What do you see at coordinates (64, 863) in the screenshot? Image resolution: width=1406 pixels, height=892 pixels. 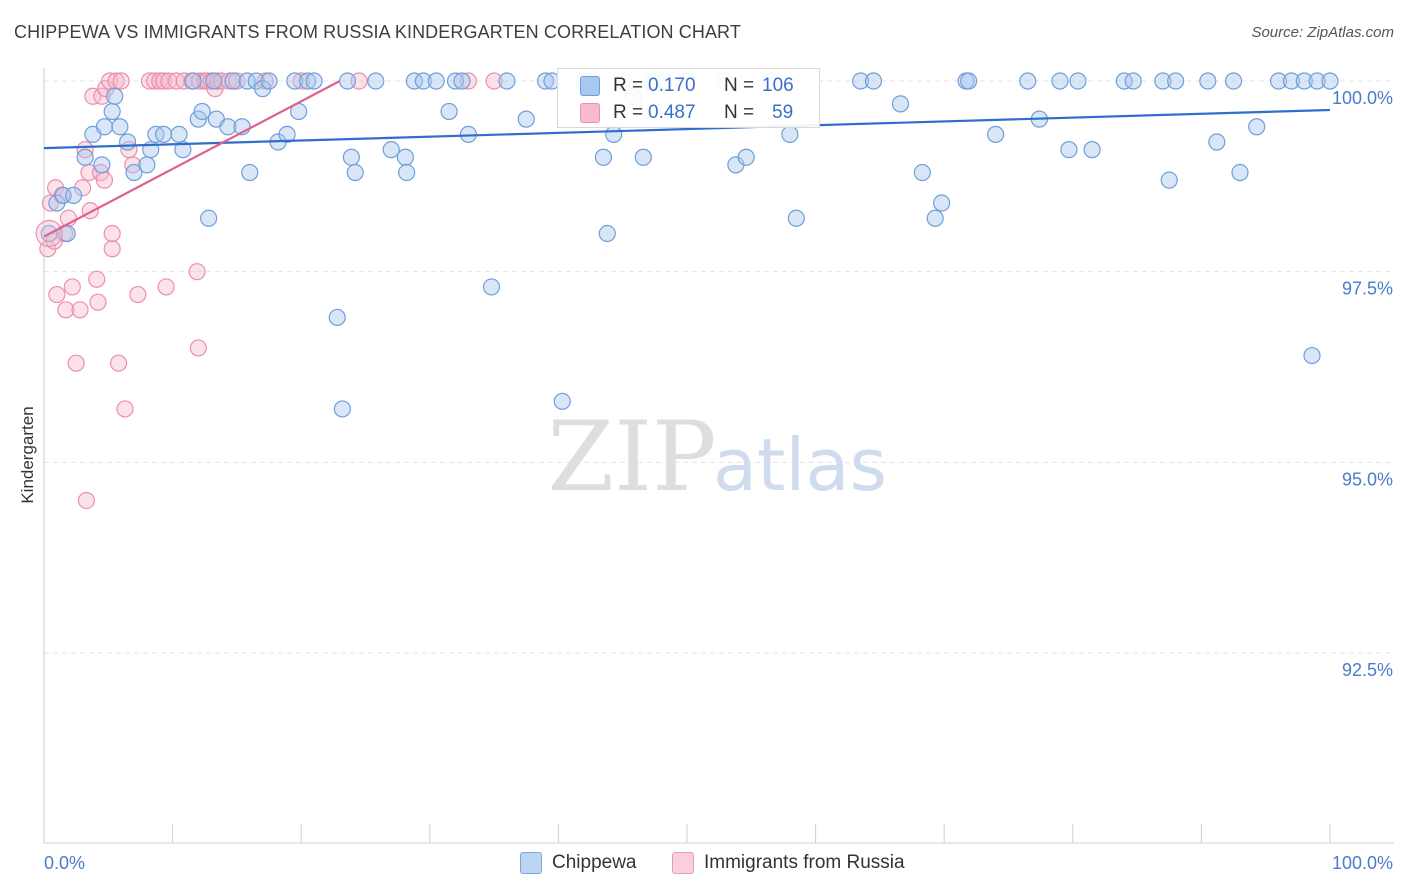 I see `x-tick-label-start: 0.0%` at bounding box center [64, 863].